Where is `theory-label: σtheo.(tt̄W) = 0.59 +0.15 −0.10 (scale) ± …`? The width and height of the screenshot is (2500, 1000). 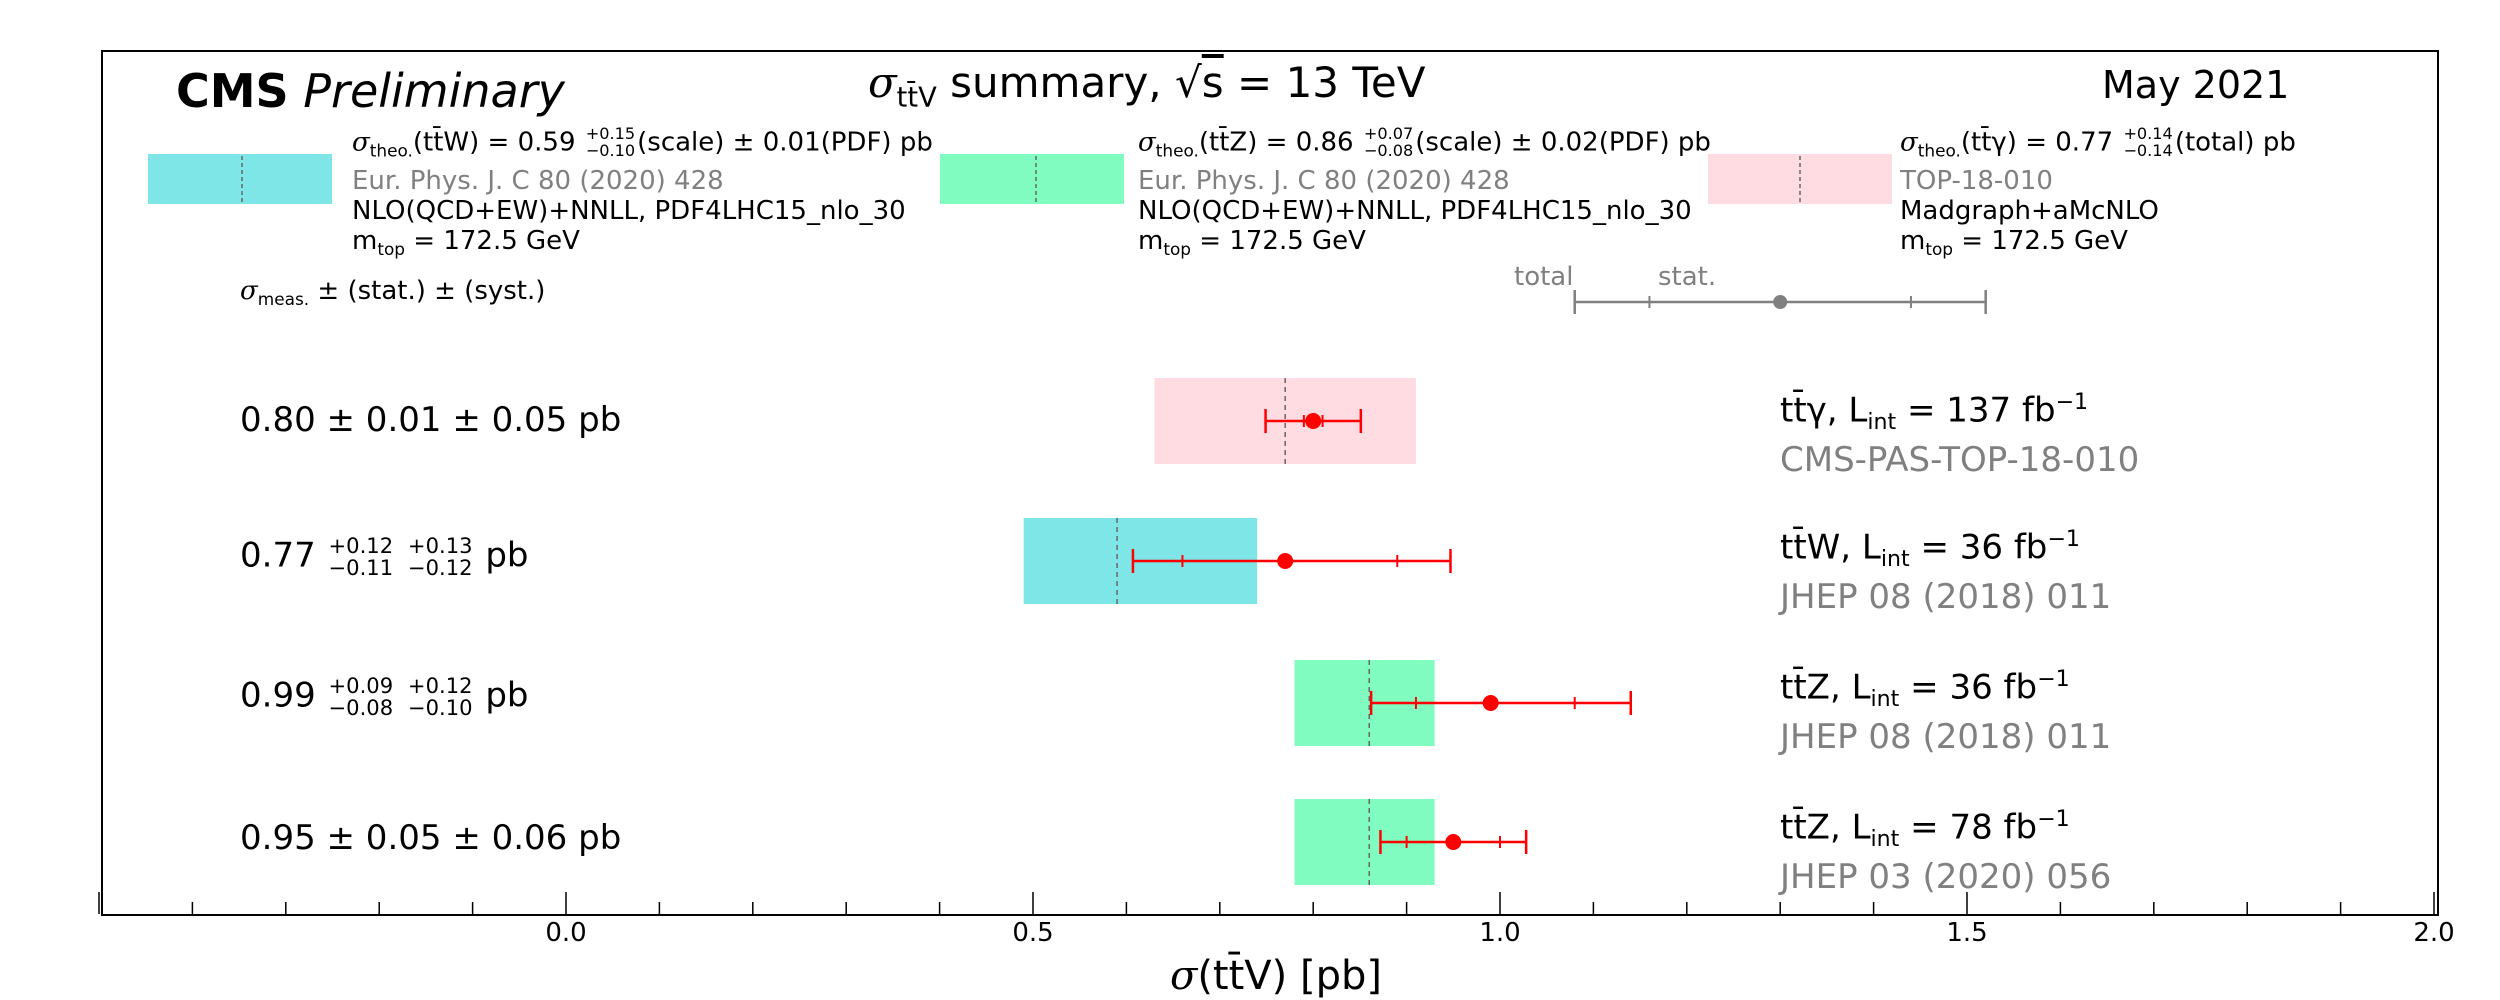
theory-label: σtheo.(tt̄W) = 0.59 +0.15 −0.10 (scale) ± … is located at coordinates (642, 142).